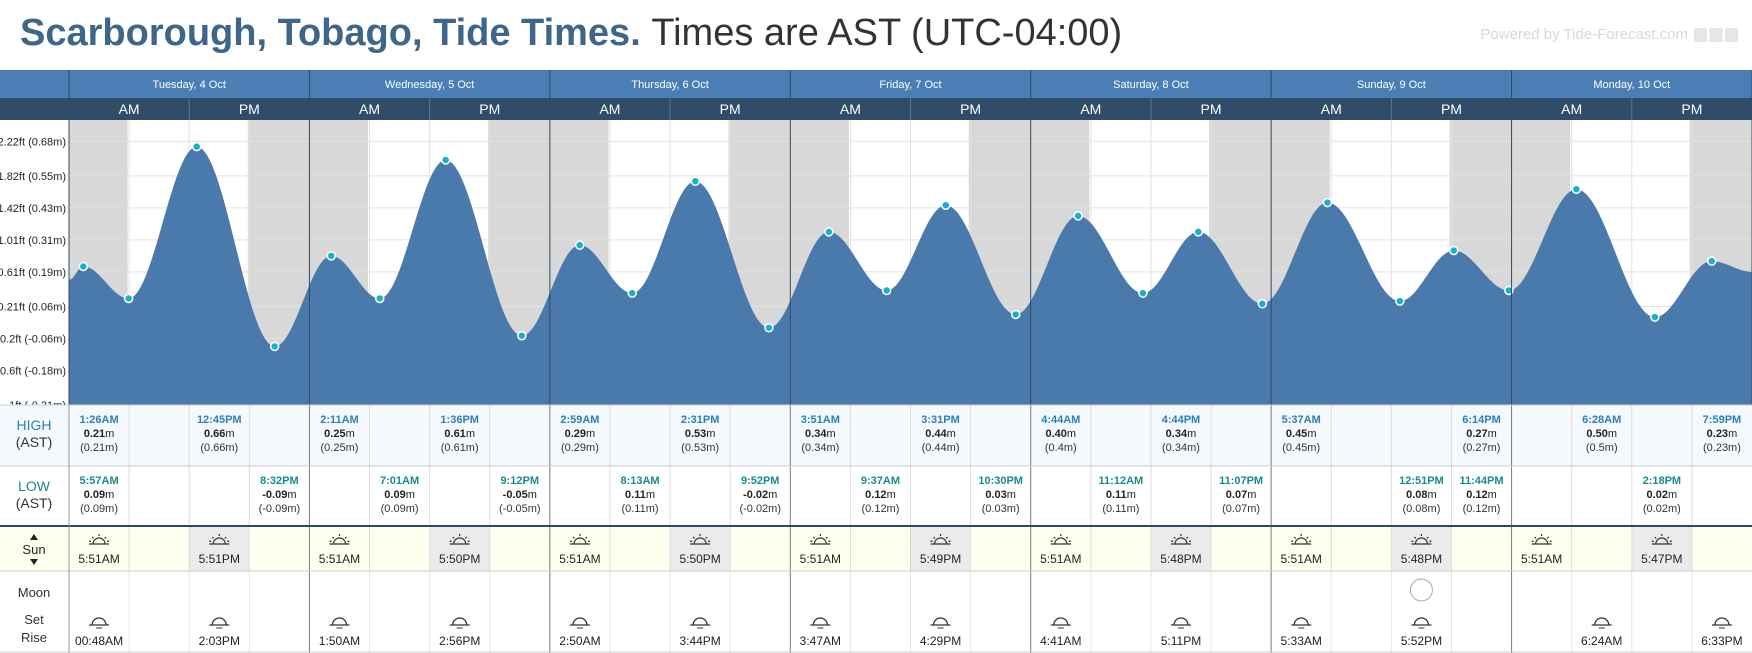 The image size is (1752, 653). I want to click on low-tide-height-alt: (0.07m), so click(1241, 509).